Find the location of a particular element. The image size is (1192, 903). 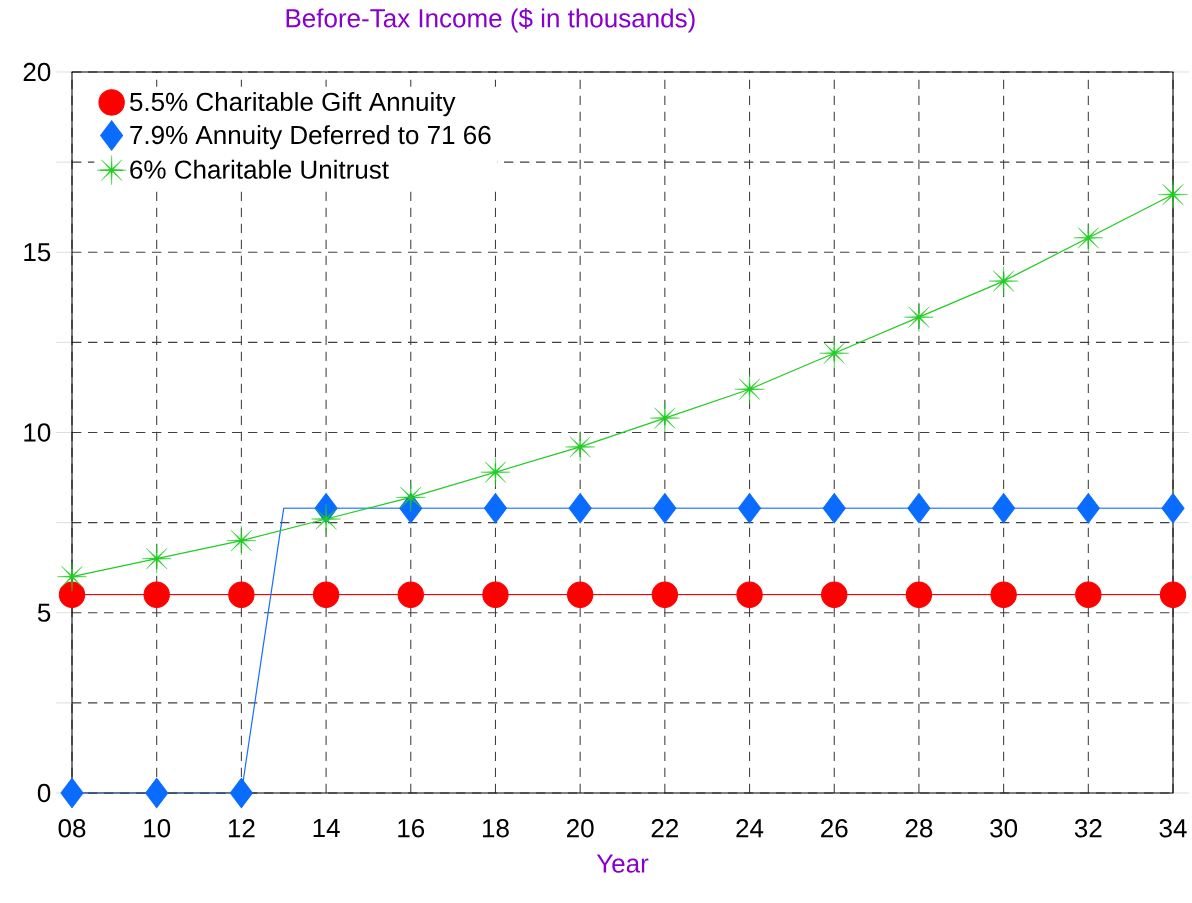

x-tick-label: 12 is located at coordinates (241, 828).